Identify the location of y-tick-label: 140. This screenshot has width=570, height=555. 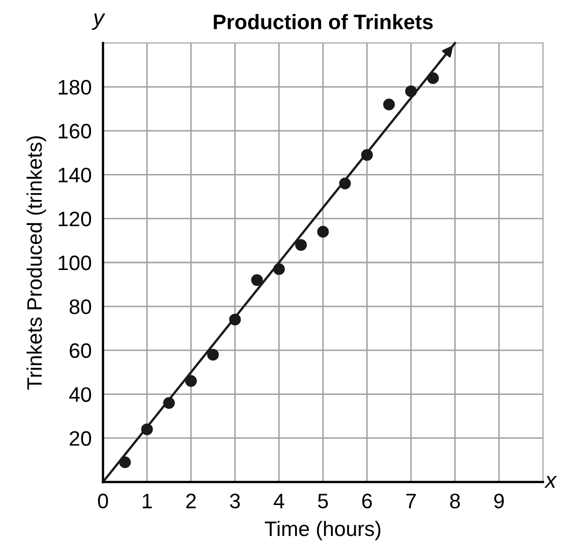
(75, 175).